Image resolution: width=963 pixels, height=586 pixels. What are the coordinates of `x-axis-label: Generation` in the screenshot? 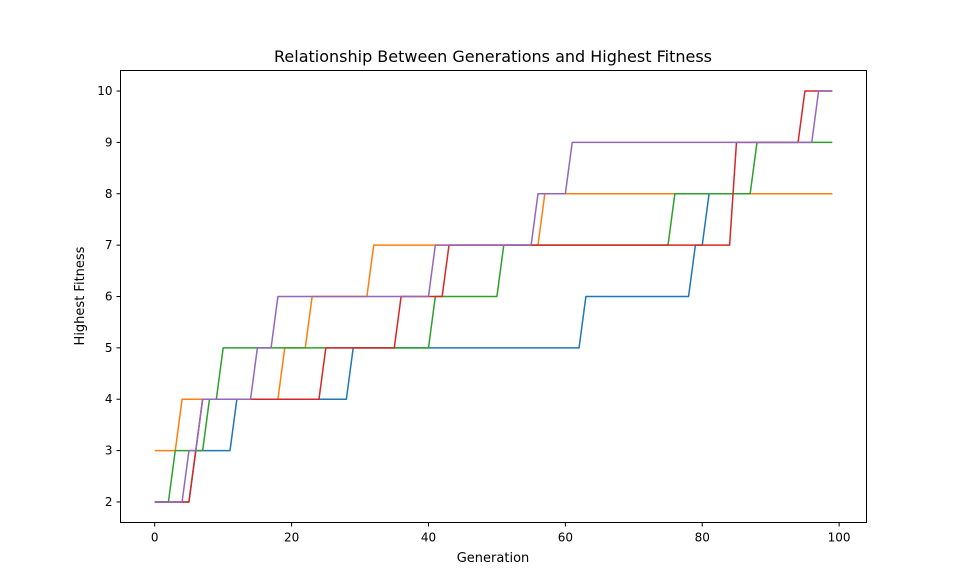 It's located at (493, 558).